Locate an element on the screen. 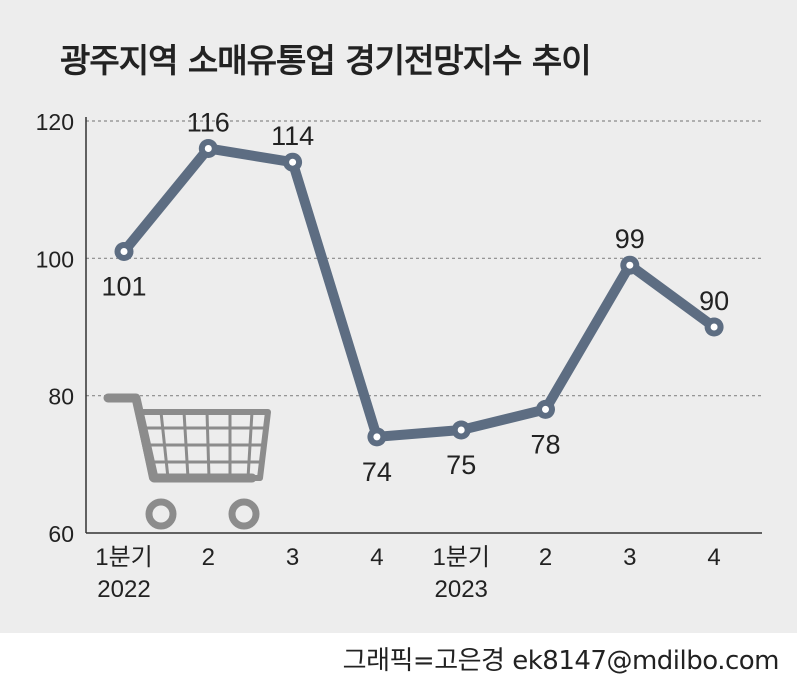 The height and width of the screenshot is (684, 797). shopping-cart-icon is located at coordinates (187, 461).